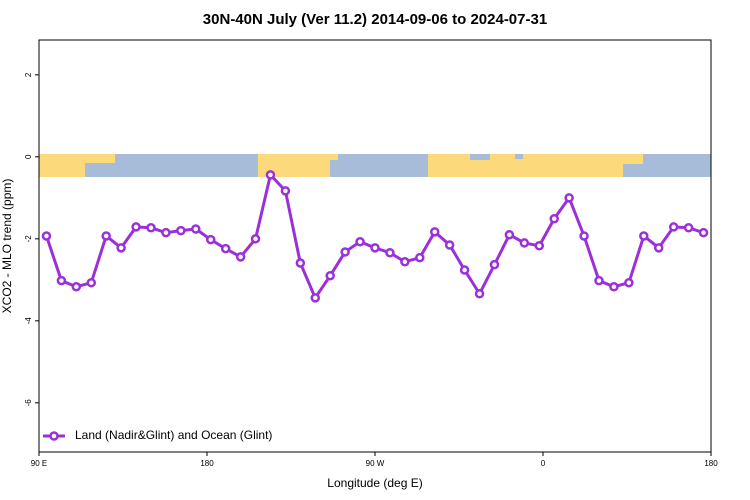  I want to click on y-axis-label: XCO2 - MLO trend (ppm), so click(7, 246).